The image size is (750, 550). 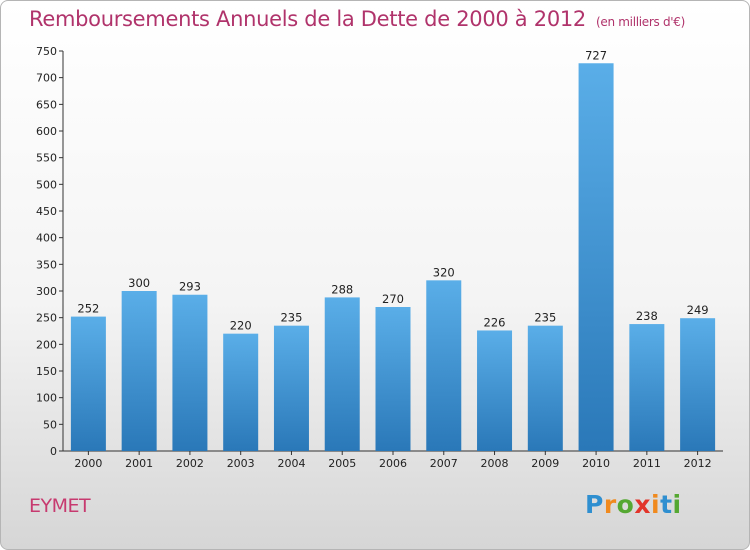 What do you see at coordinates (46, 371) in the screenshot?
I see `y-tick-label: 150` at bounding box center [46, 371].